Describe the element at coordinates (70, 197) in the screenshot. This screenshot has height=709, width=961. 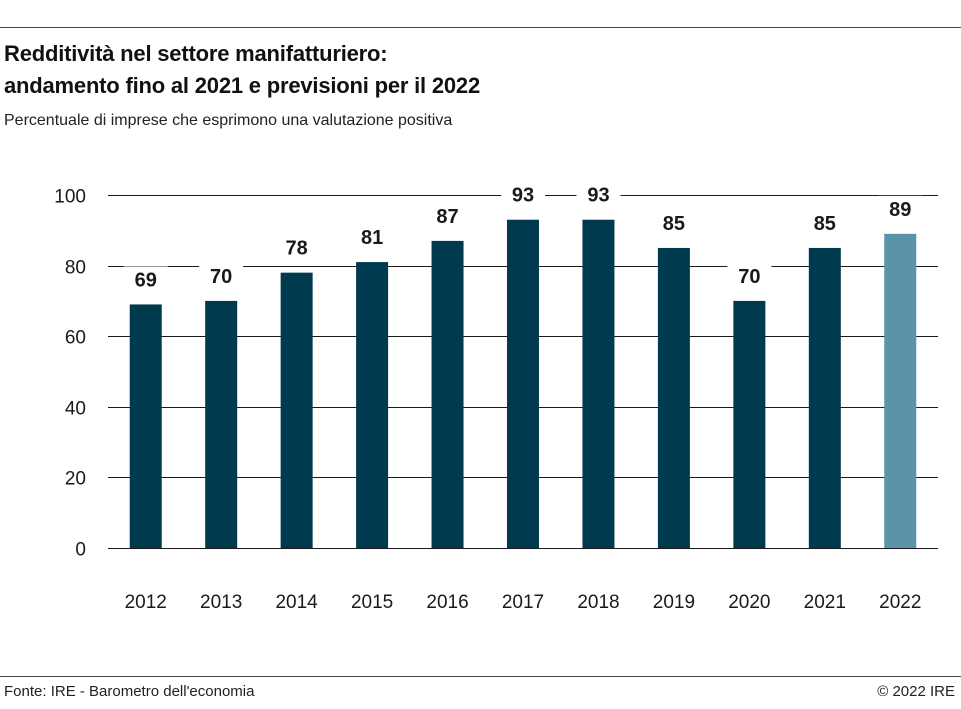
I see `y-tick-label: 100` at that location.